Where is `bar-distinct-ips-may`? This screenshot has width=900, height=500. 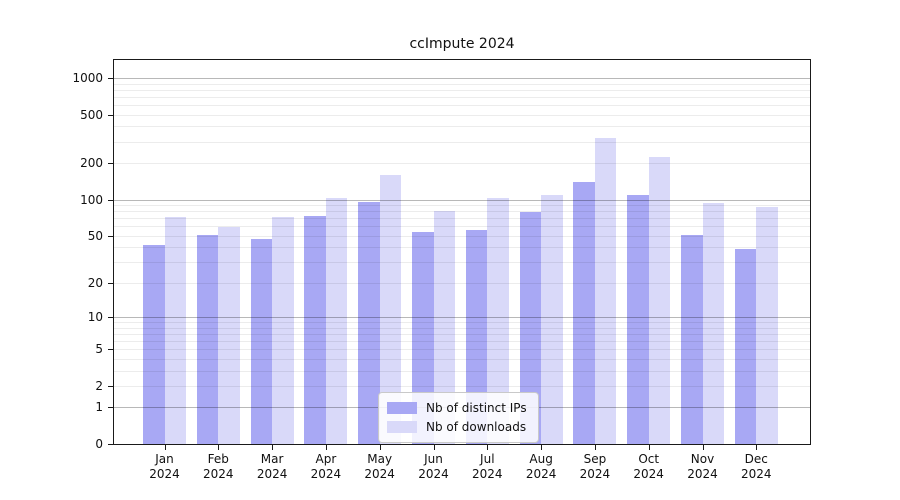
bar-distinct-ips-may is located at coordinates (369, 322).